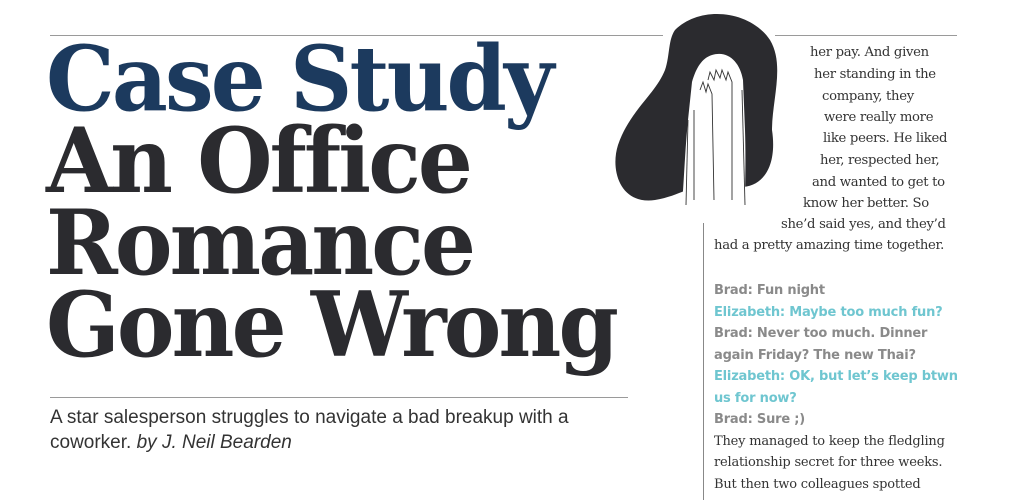 Image resolution: width=1024 pixels, height=500 pixels. Describe the element at coordinates (332, 325) in the screenshot. I see `headline-line-4: Gone Wrong` at that location.